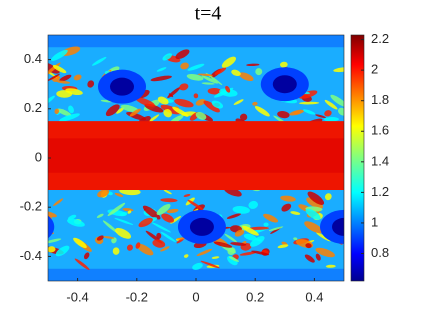  I want to click on x-tick-label: 0.2, so click(255, 296).